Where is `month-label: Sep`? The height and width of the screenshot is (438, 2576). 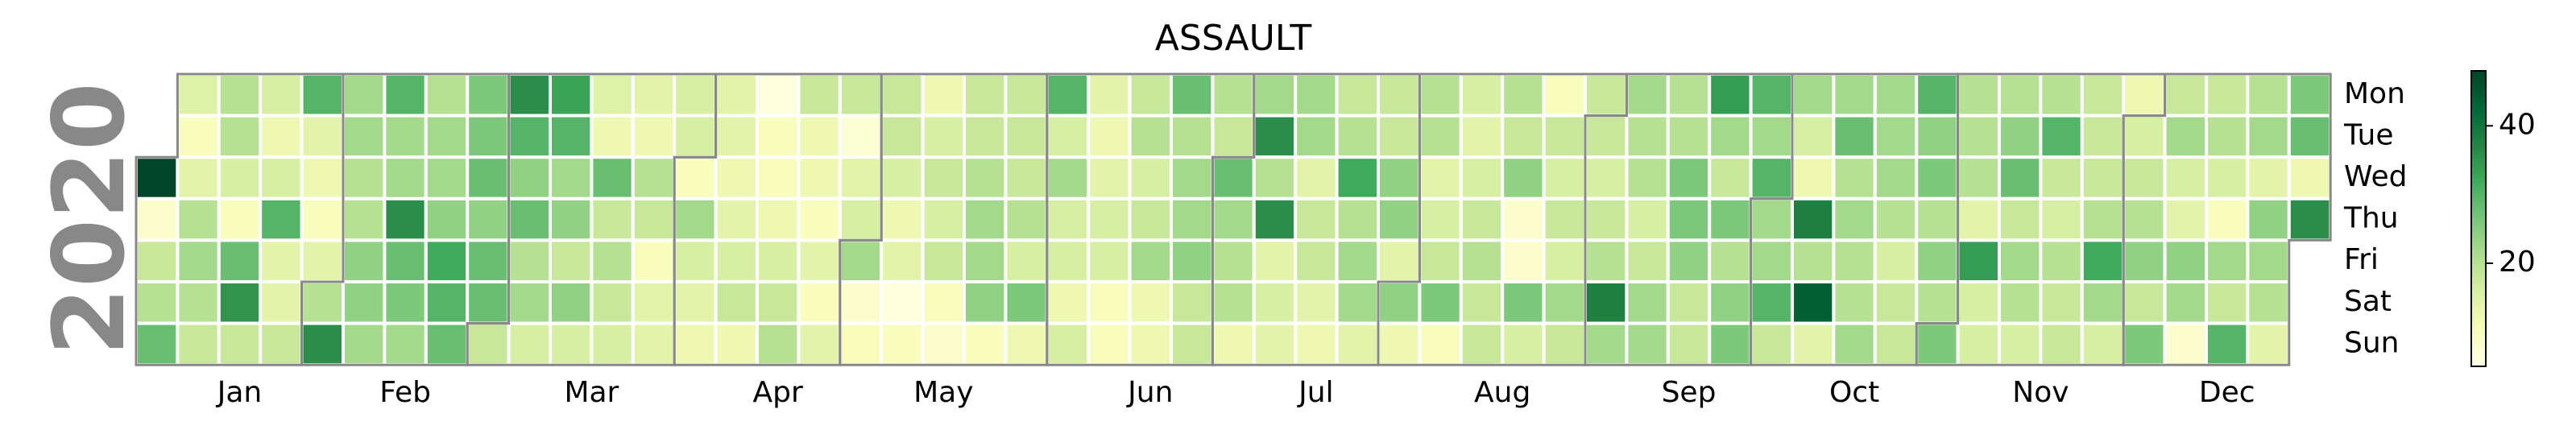
month-label: Sep is located at coordinates (1689, 392).